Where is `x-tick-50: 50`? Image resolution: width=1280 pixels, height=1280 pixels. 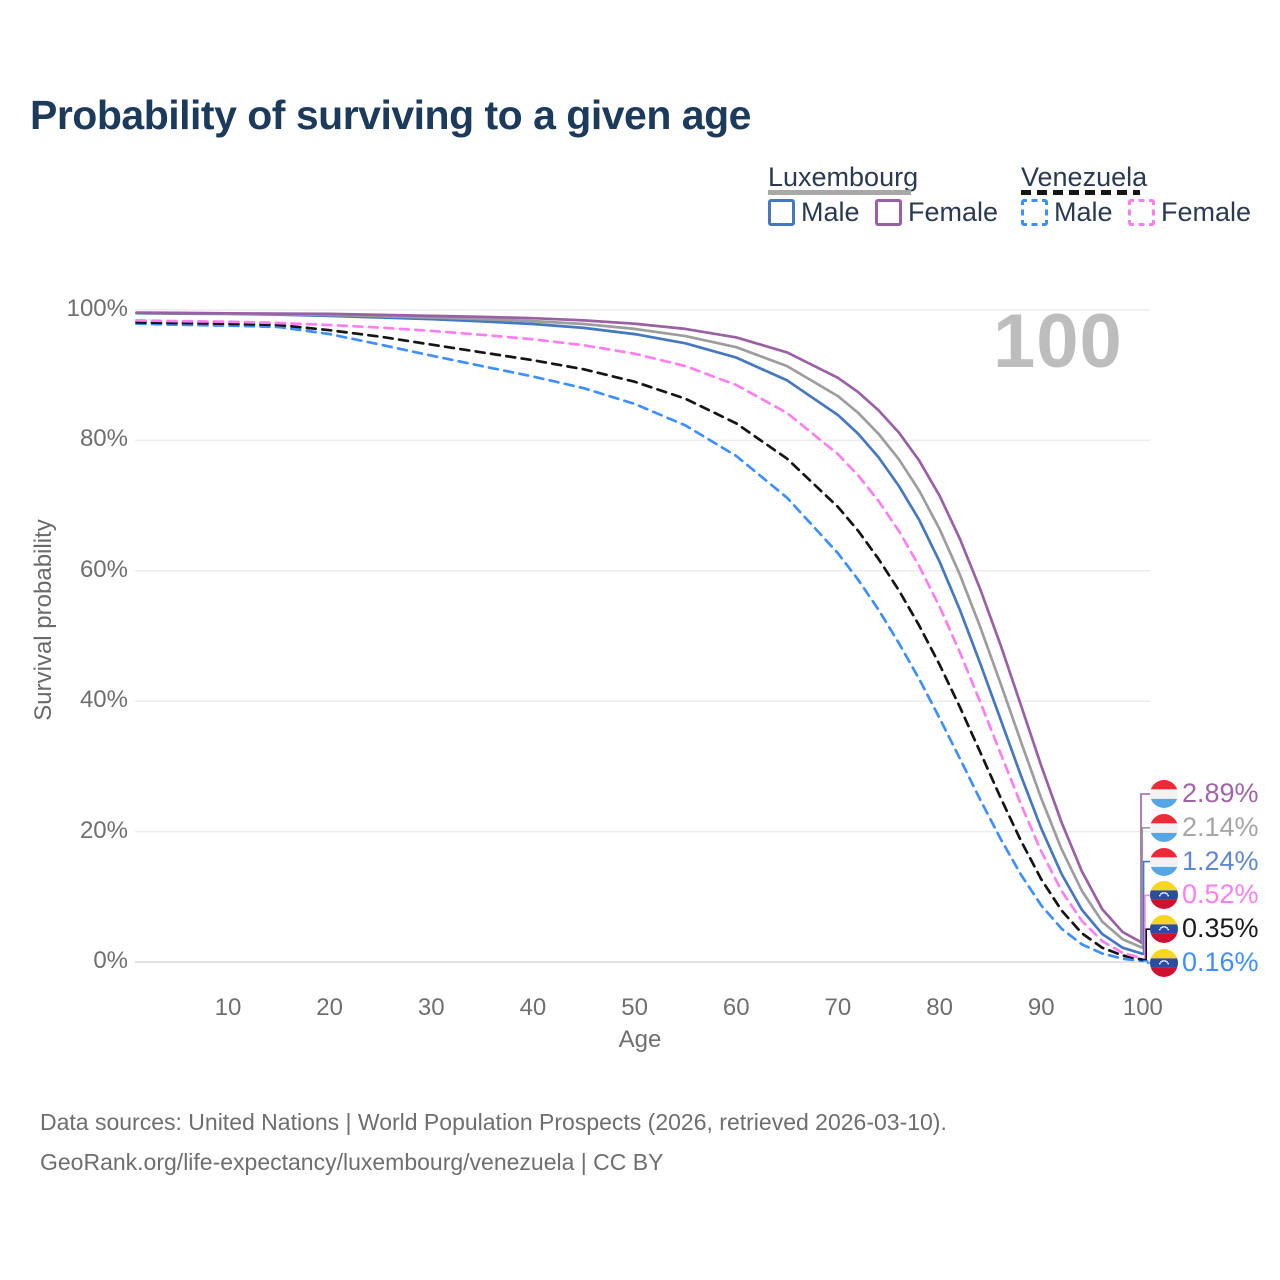
x-tick-50: 50 is located at coordinates (634, 1007).